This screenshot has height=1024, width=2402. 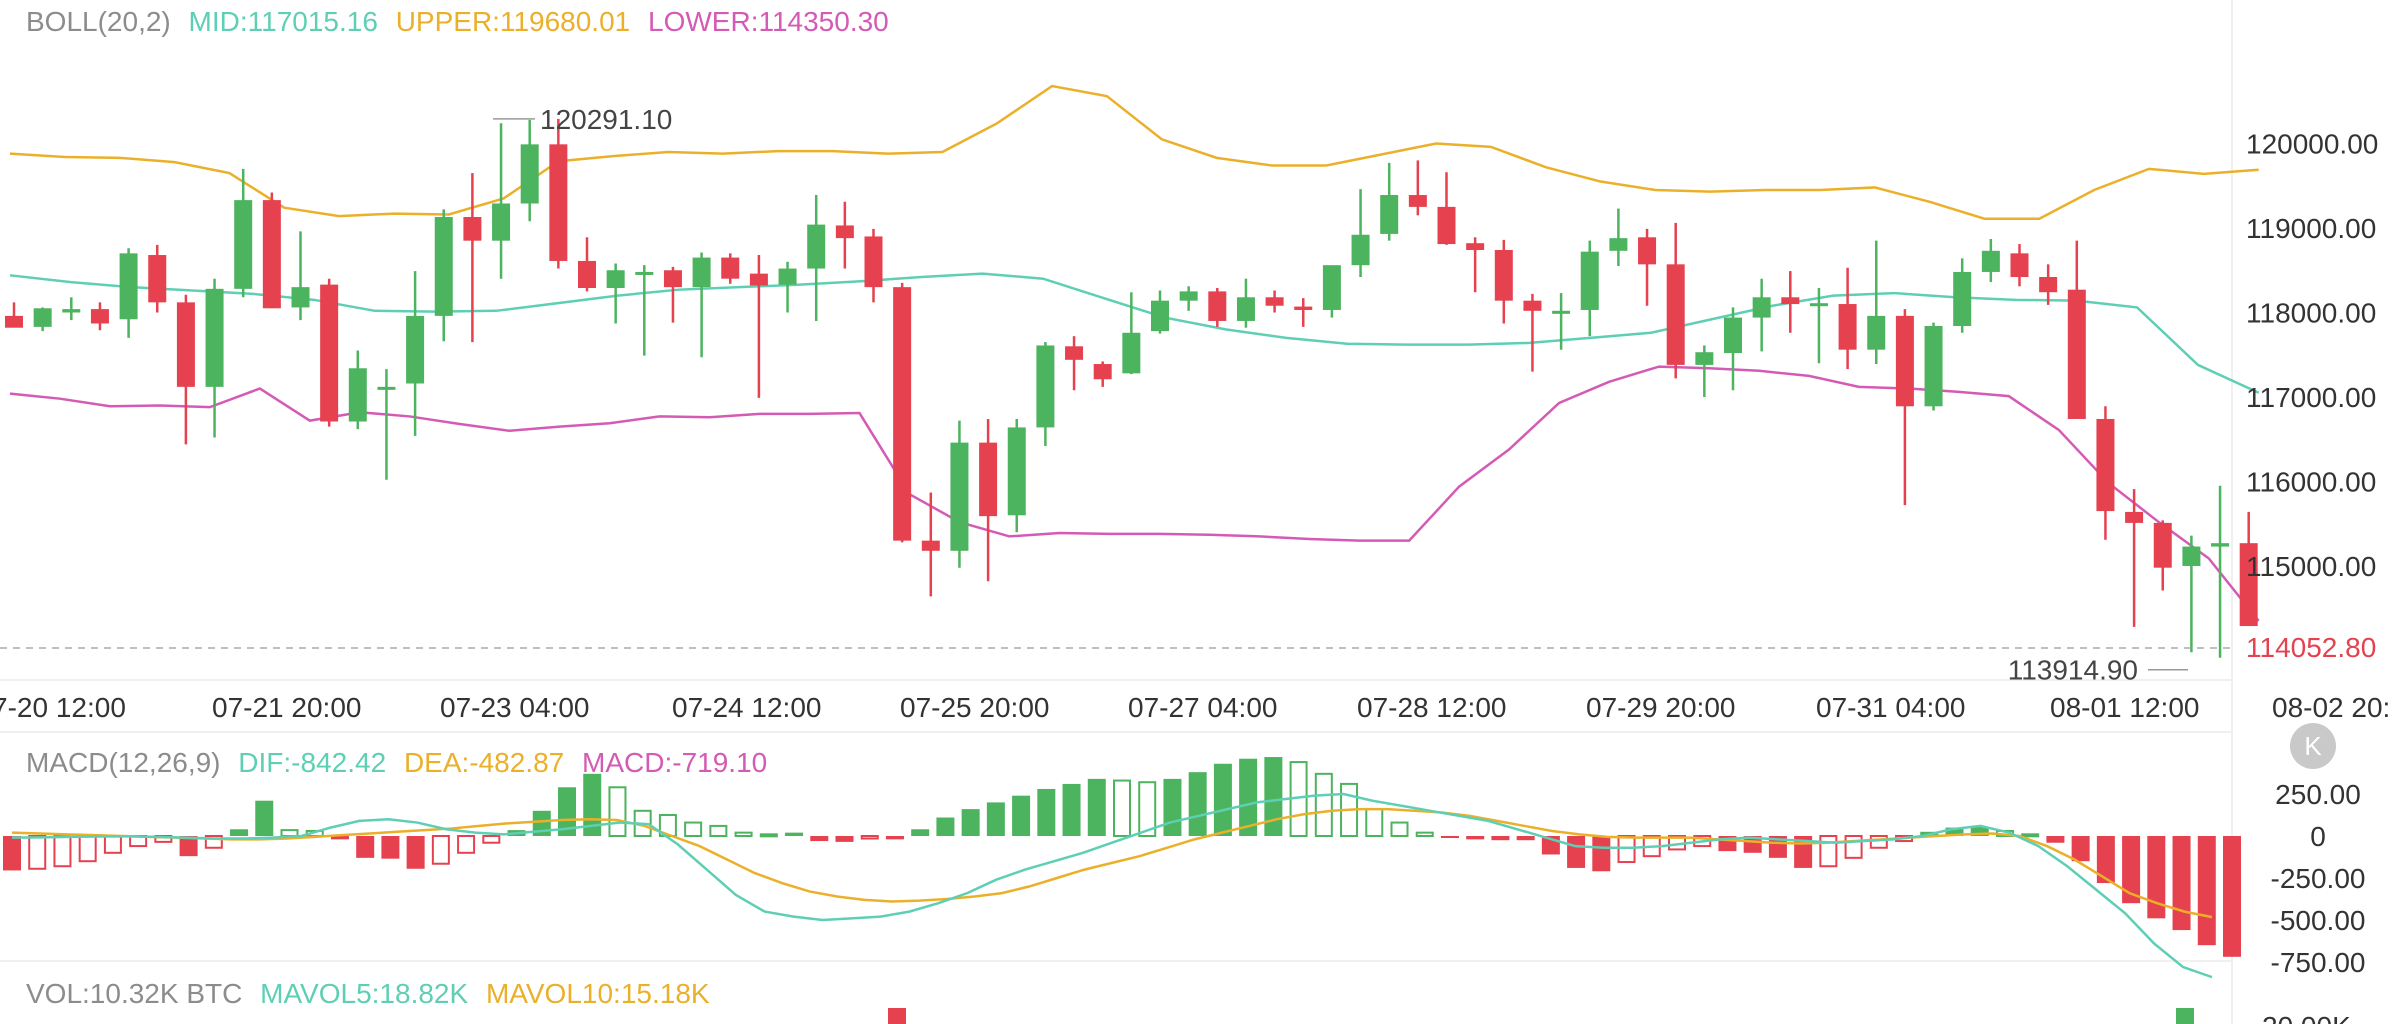 What do you see at coordinates (123, 762) in the screenshot?
I see `macd-legend-name: MACD(12,26,9)` at bounding box center [123, 762].